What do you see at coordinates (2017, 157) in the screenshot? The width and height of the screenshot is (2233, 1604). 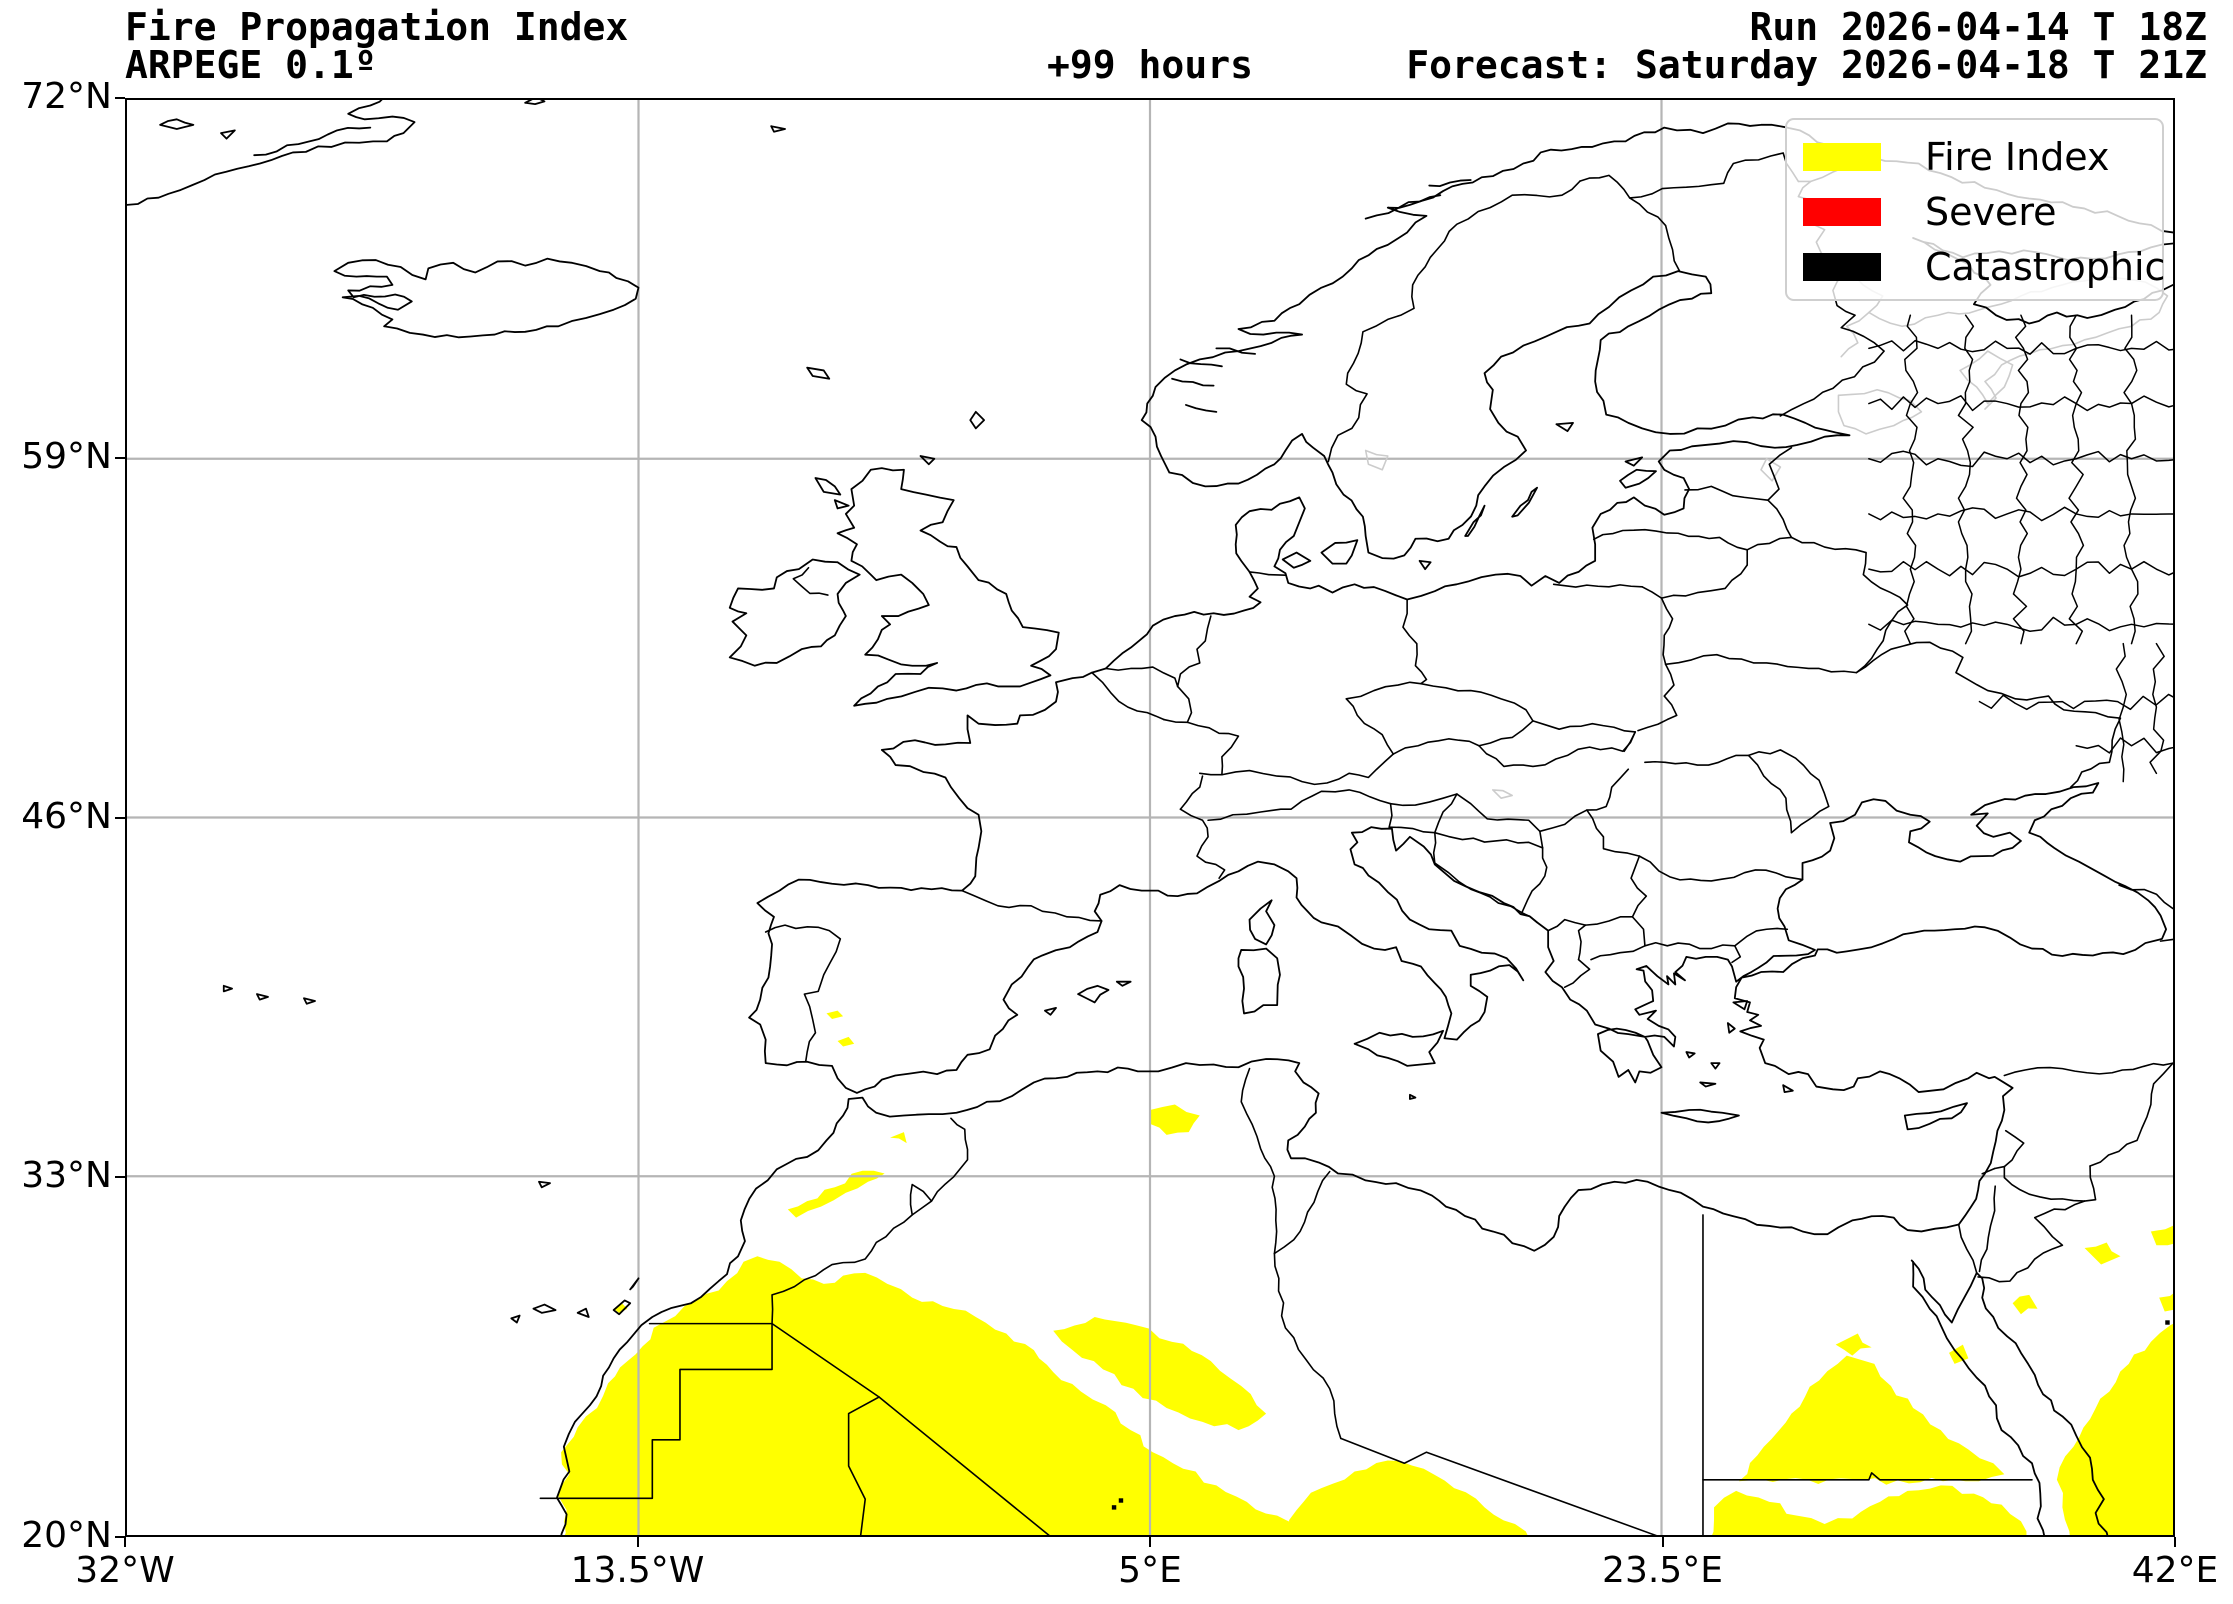 I see `fire-index-label: Fire Index` at bounding box center [2017, 157].